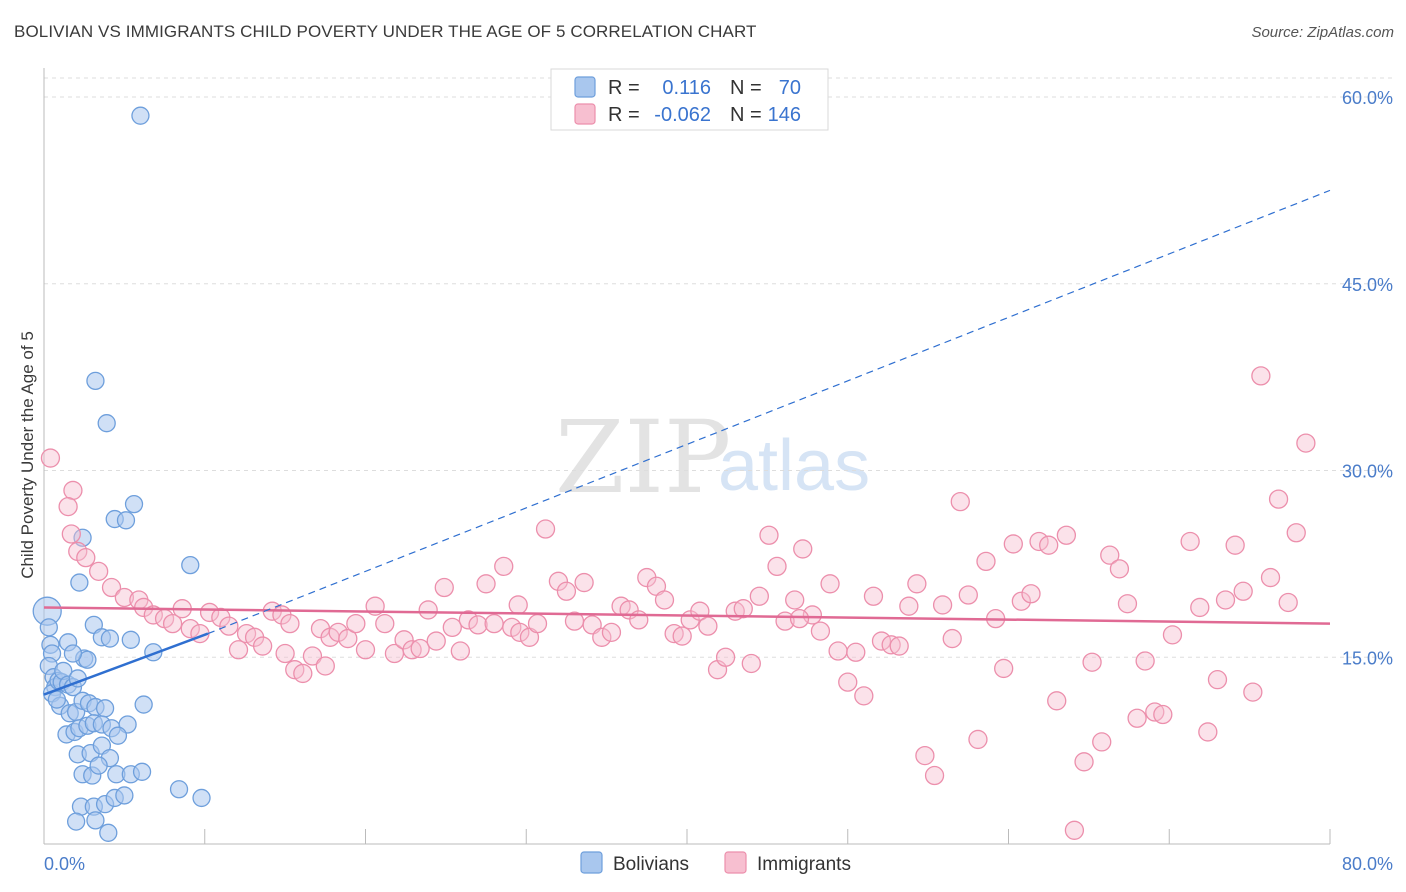  I want to click on legend-n-label-bolivians: N =, so click(746, 88).